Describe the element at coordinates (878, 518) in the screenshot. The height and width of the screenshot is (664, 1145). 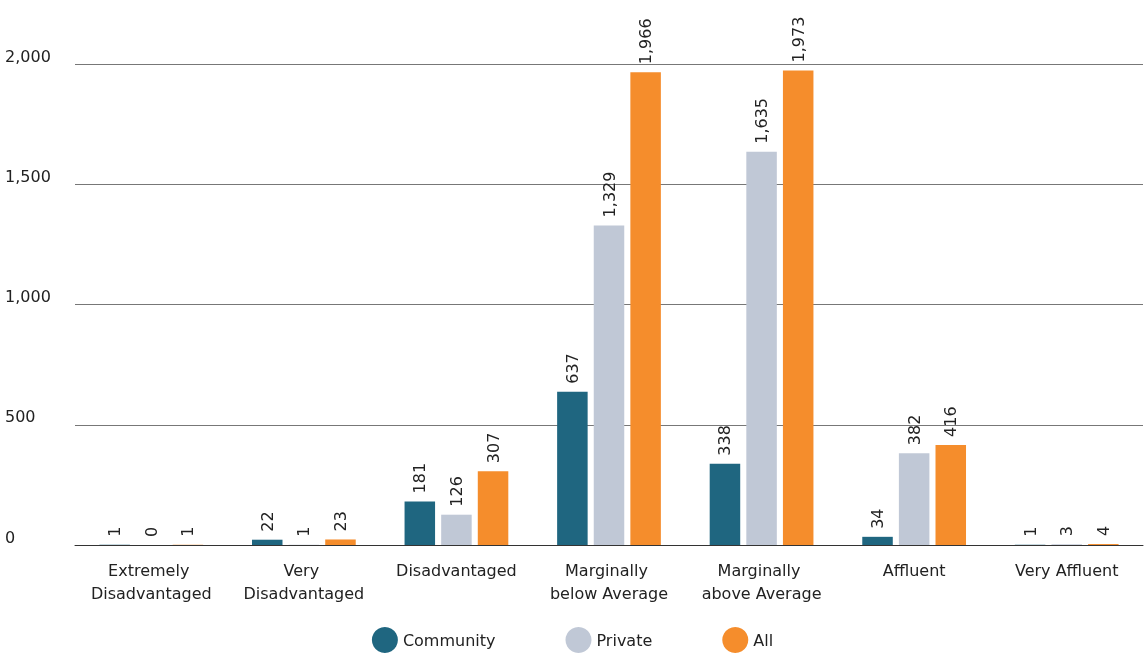
I see `data-label: 34` at that location.